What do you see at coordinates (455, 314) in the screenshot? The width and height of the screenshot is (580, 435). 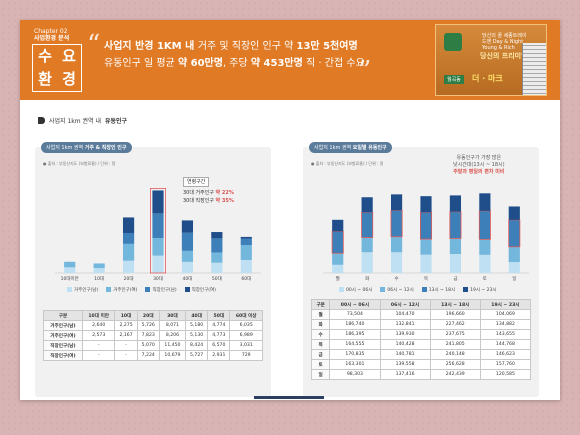 I see `table-cell: 196,660` at bounding box center [455, 314].